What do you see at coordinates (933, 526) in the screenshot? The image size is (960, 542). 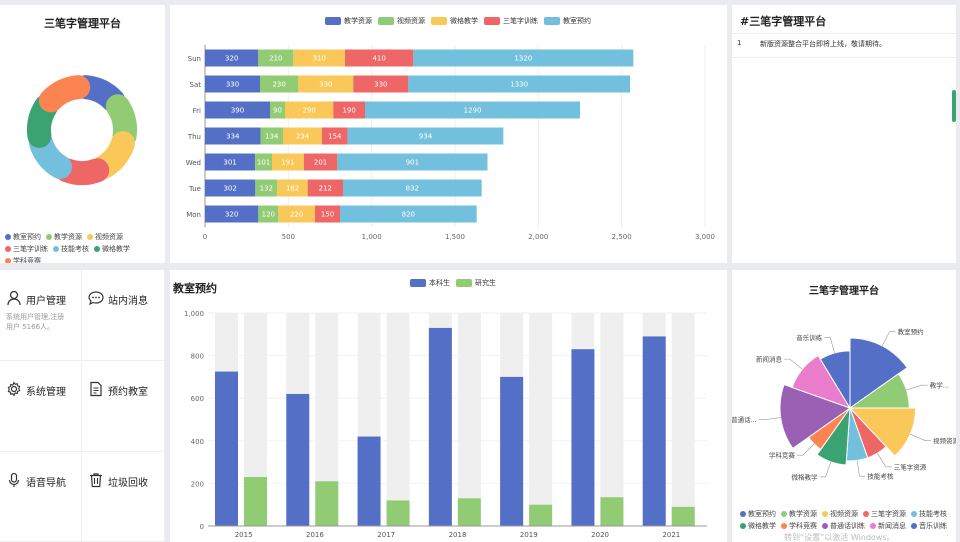 I see `legend-label: 音乐训练` at bounding box center [933, 526].